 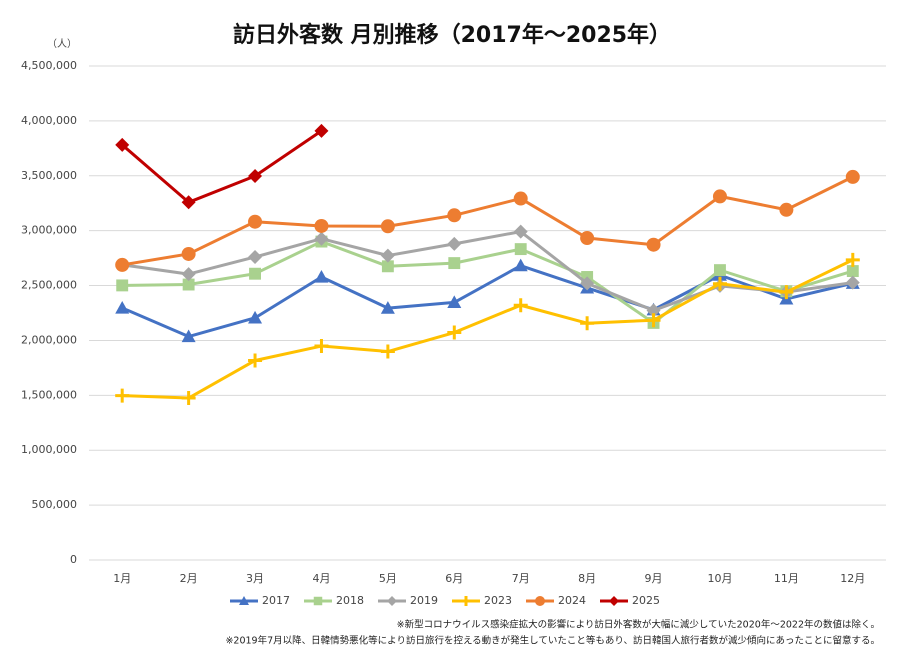 I want to click on x-tick-label: 7月, so click(x=521, y=578).